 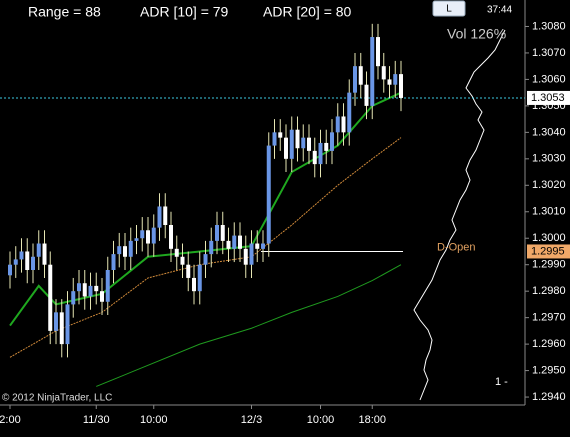 I want to click on y-tick-label: 1.2970, so click(x=549, y=318).